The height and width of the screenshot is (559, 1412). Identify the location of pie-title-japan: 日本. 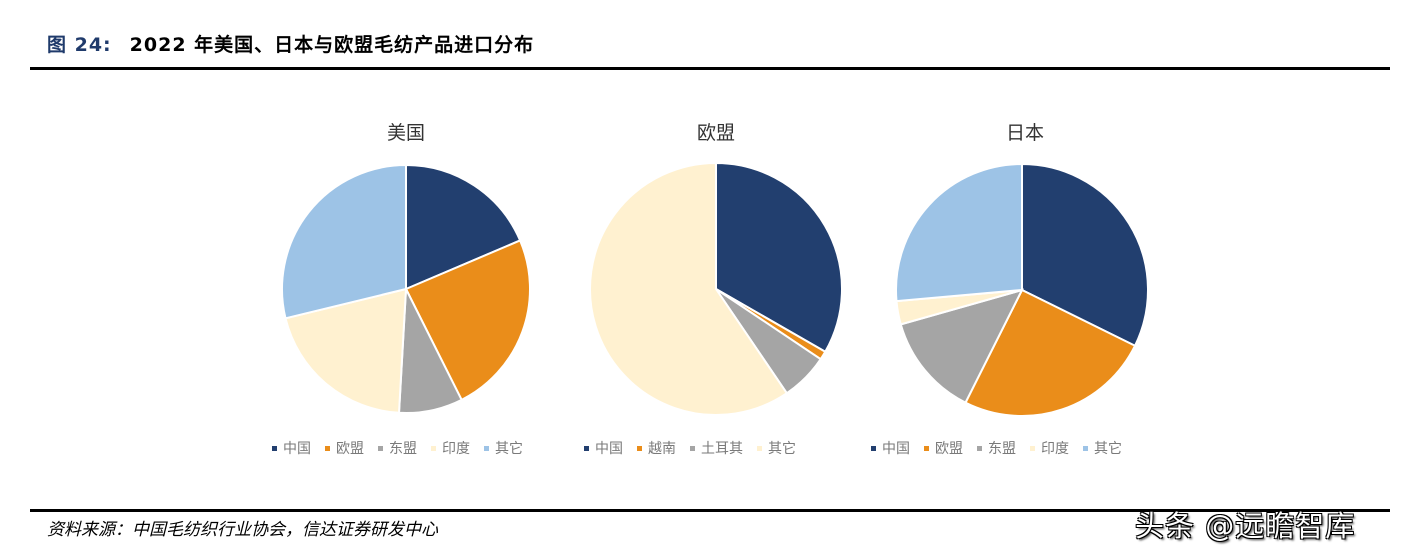
(1025, 133).